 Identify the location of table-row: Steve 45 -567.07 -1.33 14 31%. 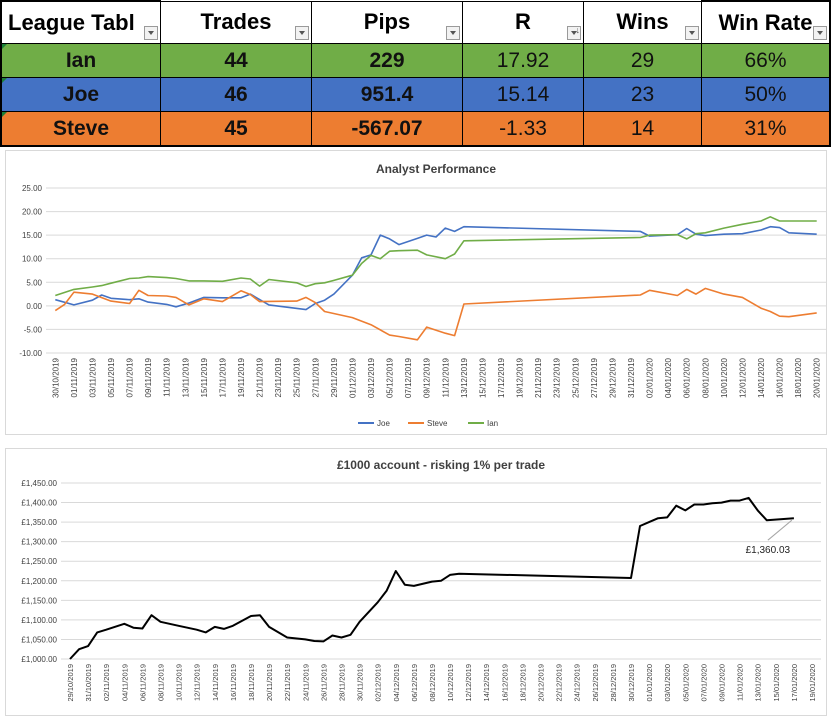
(415, 129).